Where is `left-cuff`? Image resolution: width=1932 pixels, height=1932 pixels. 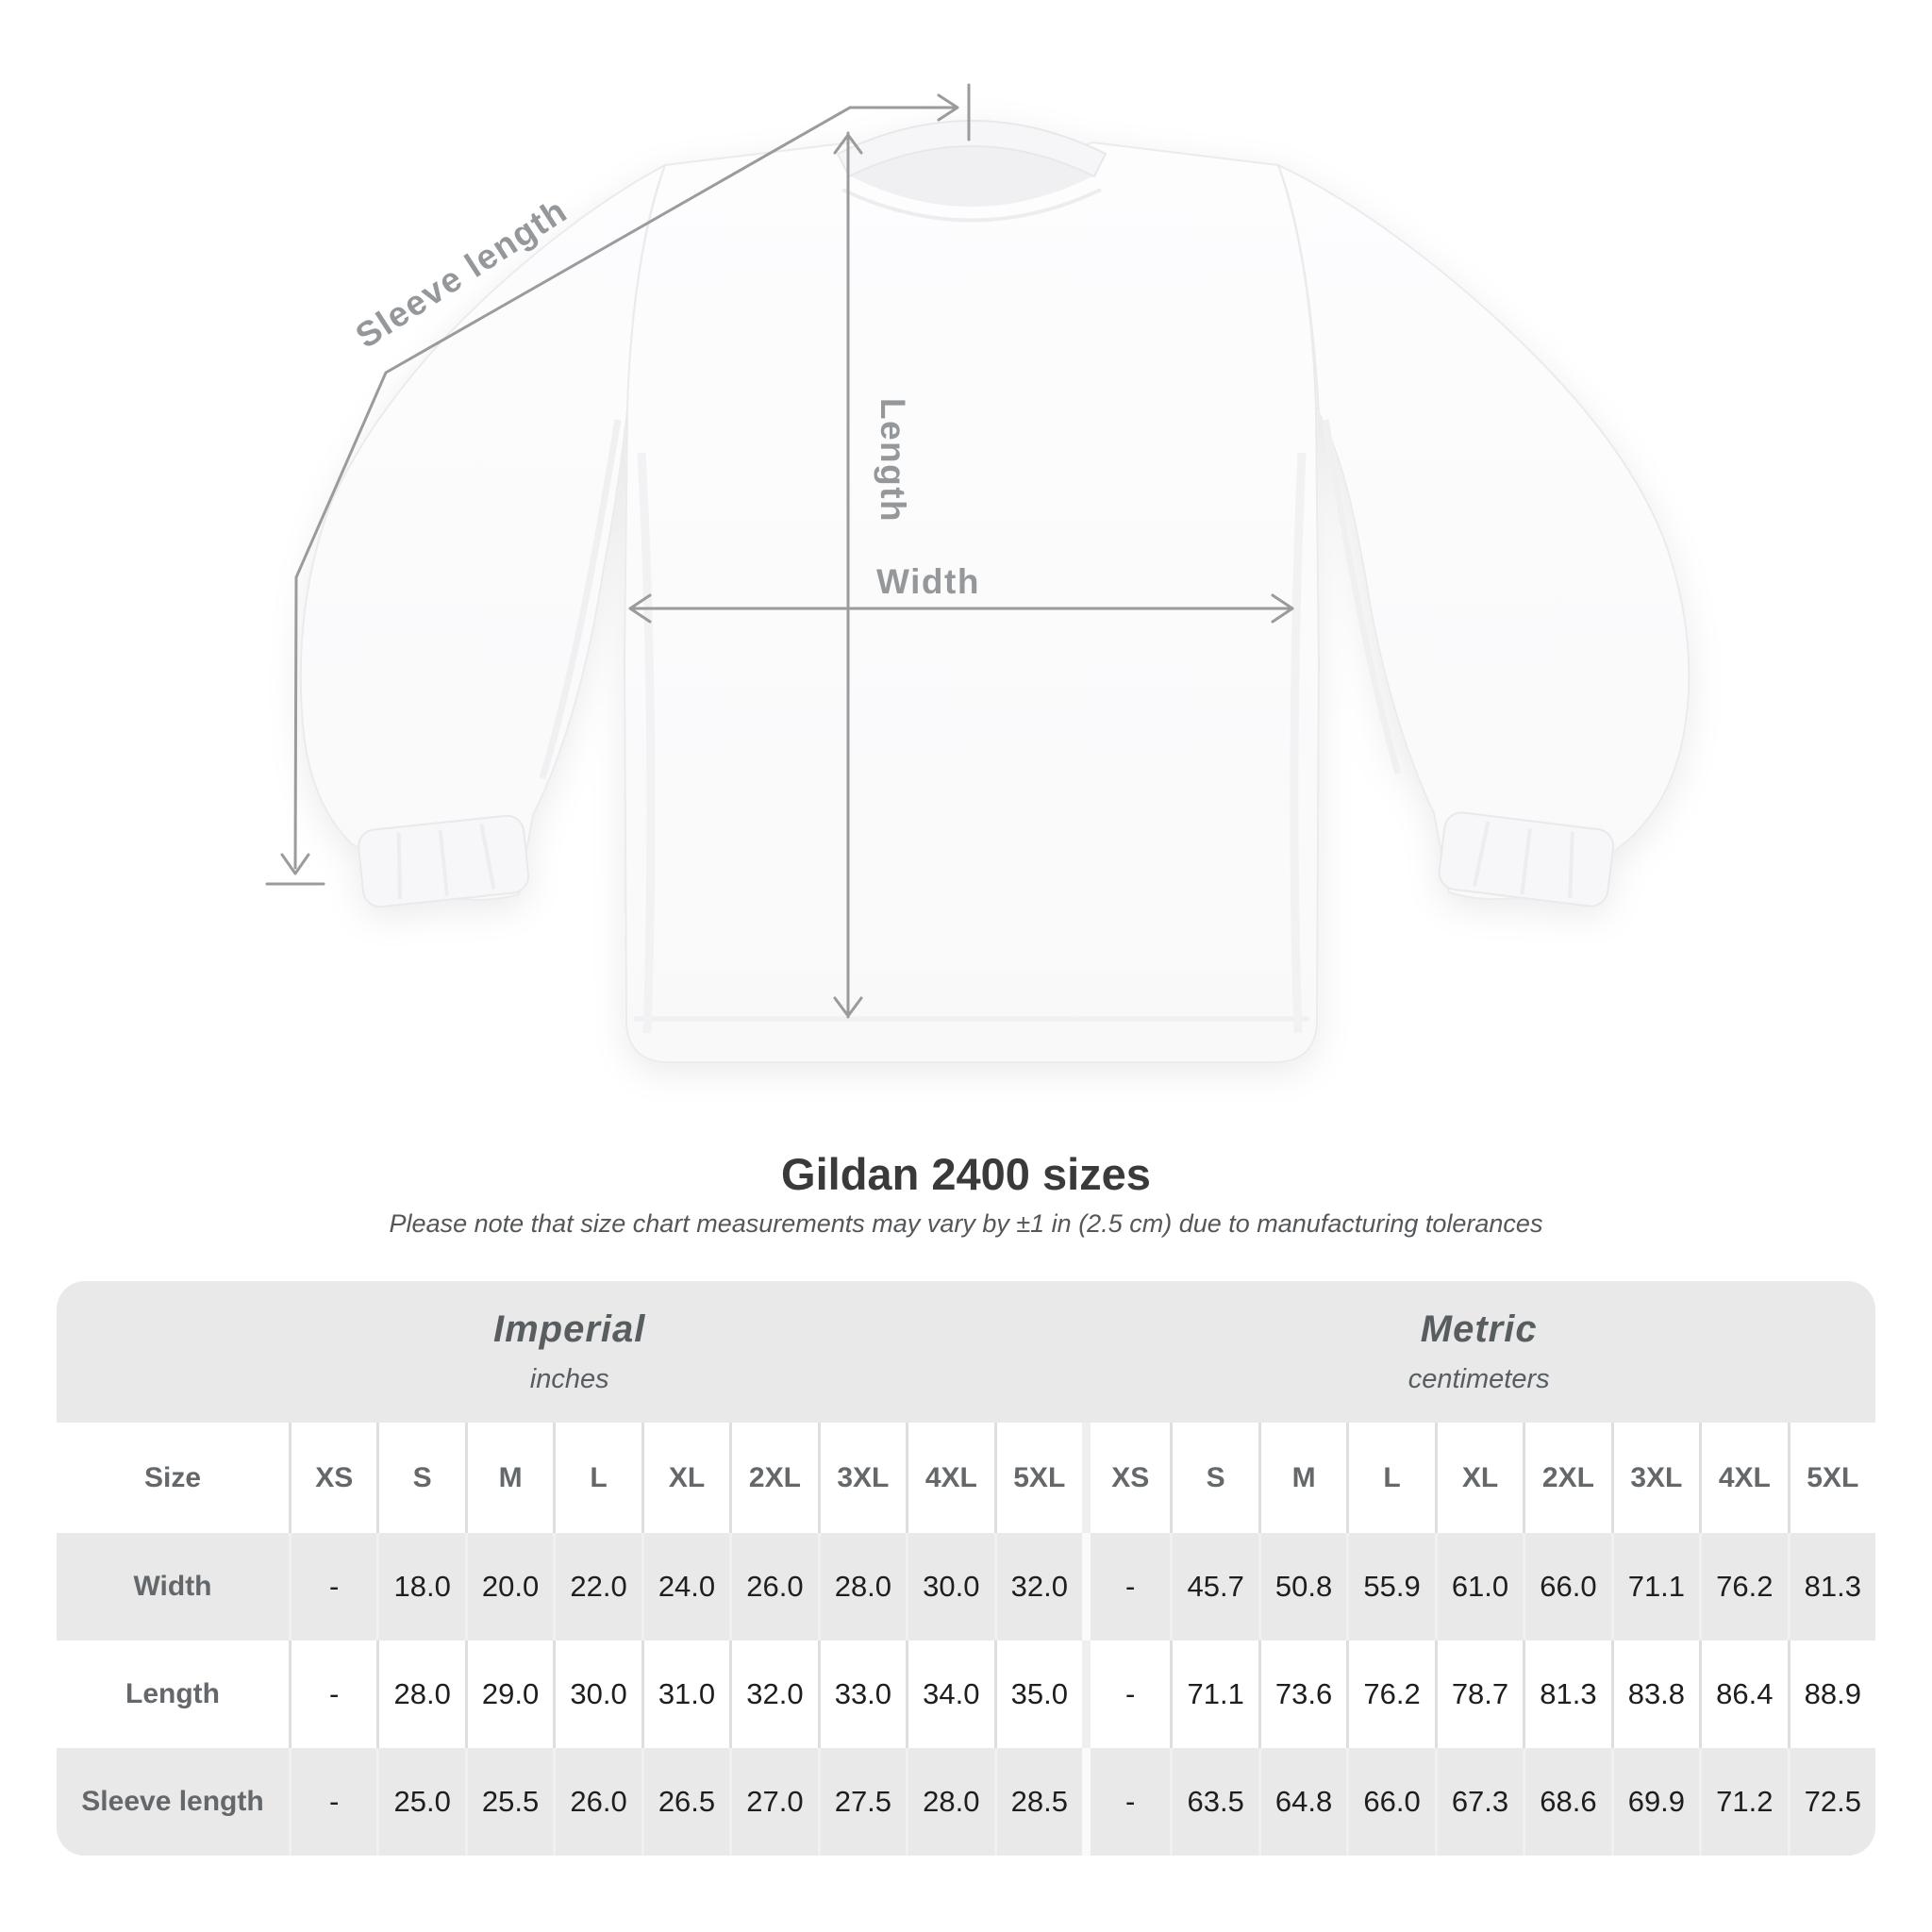
left-cuff is located at coordinates (444, 861).